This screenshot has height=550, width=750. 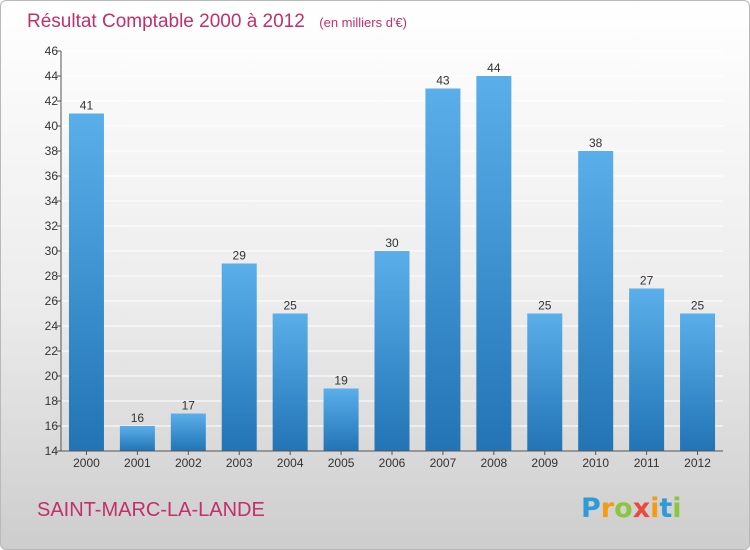 I want to click on y-tick-label: 24, so click(x=52, y=326).